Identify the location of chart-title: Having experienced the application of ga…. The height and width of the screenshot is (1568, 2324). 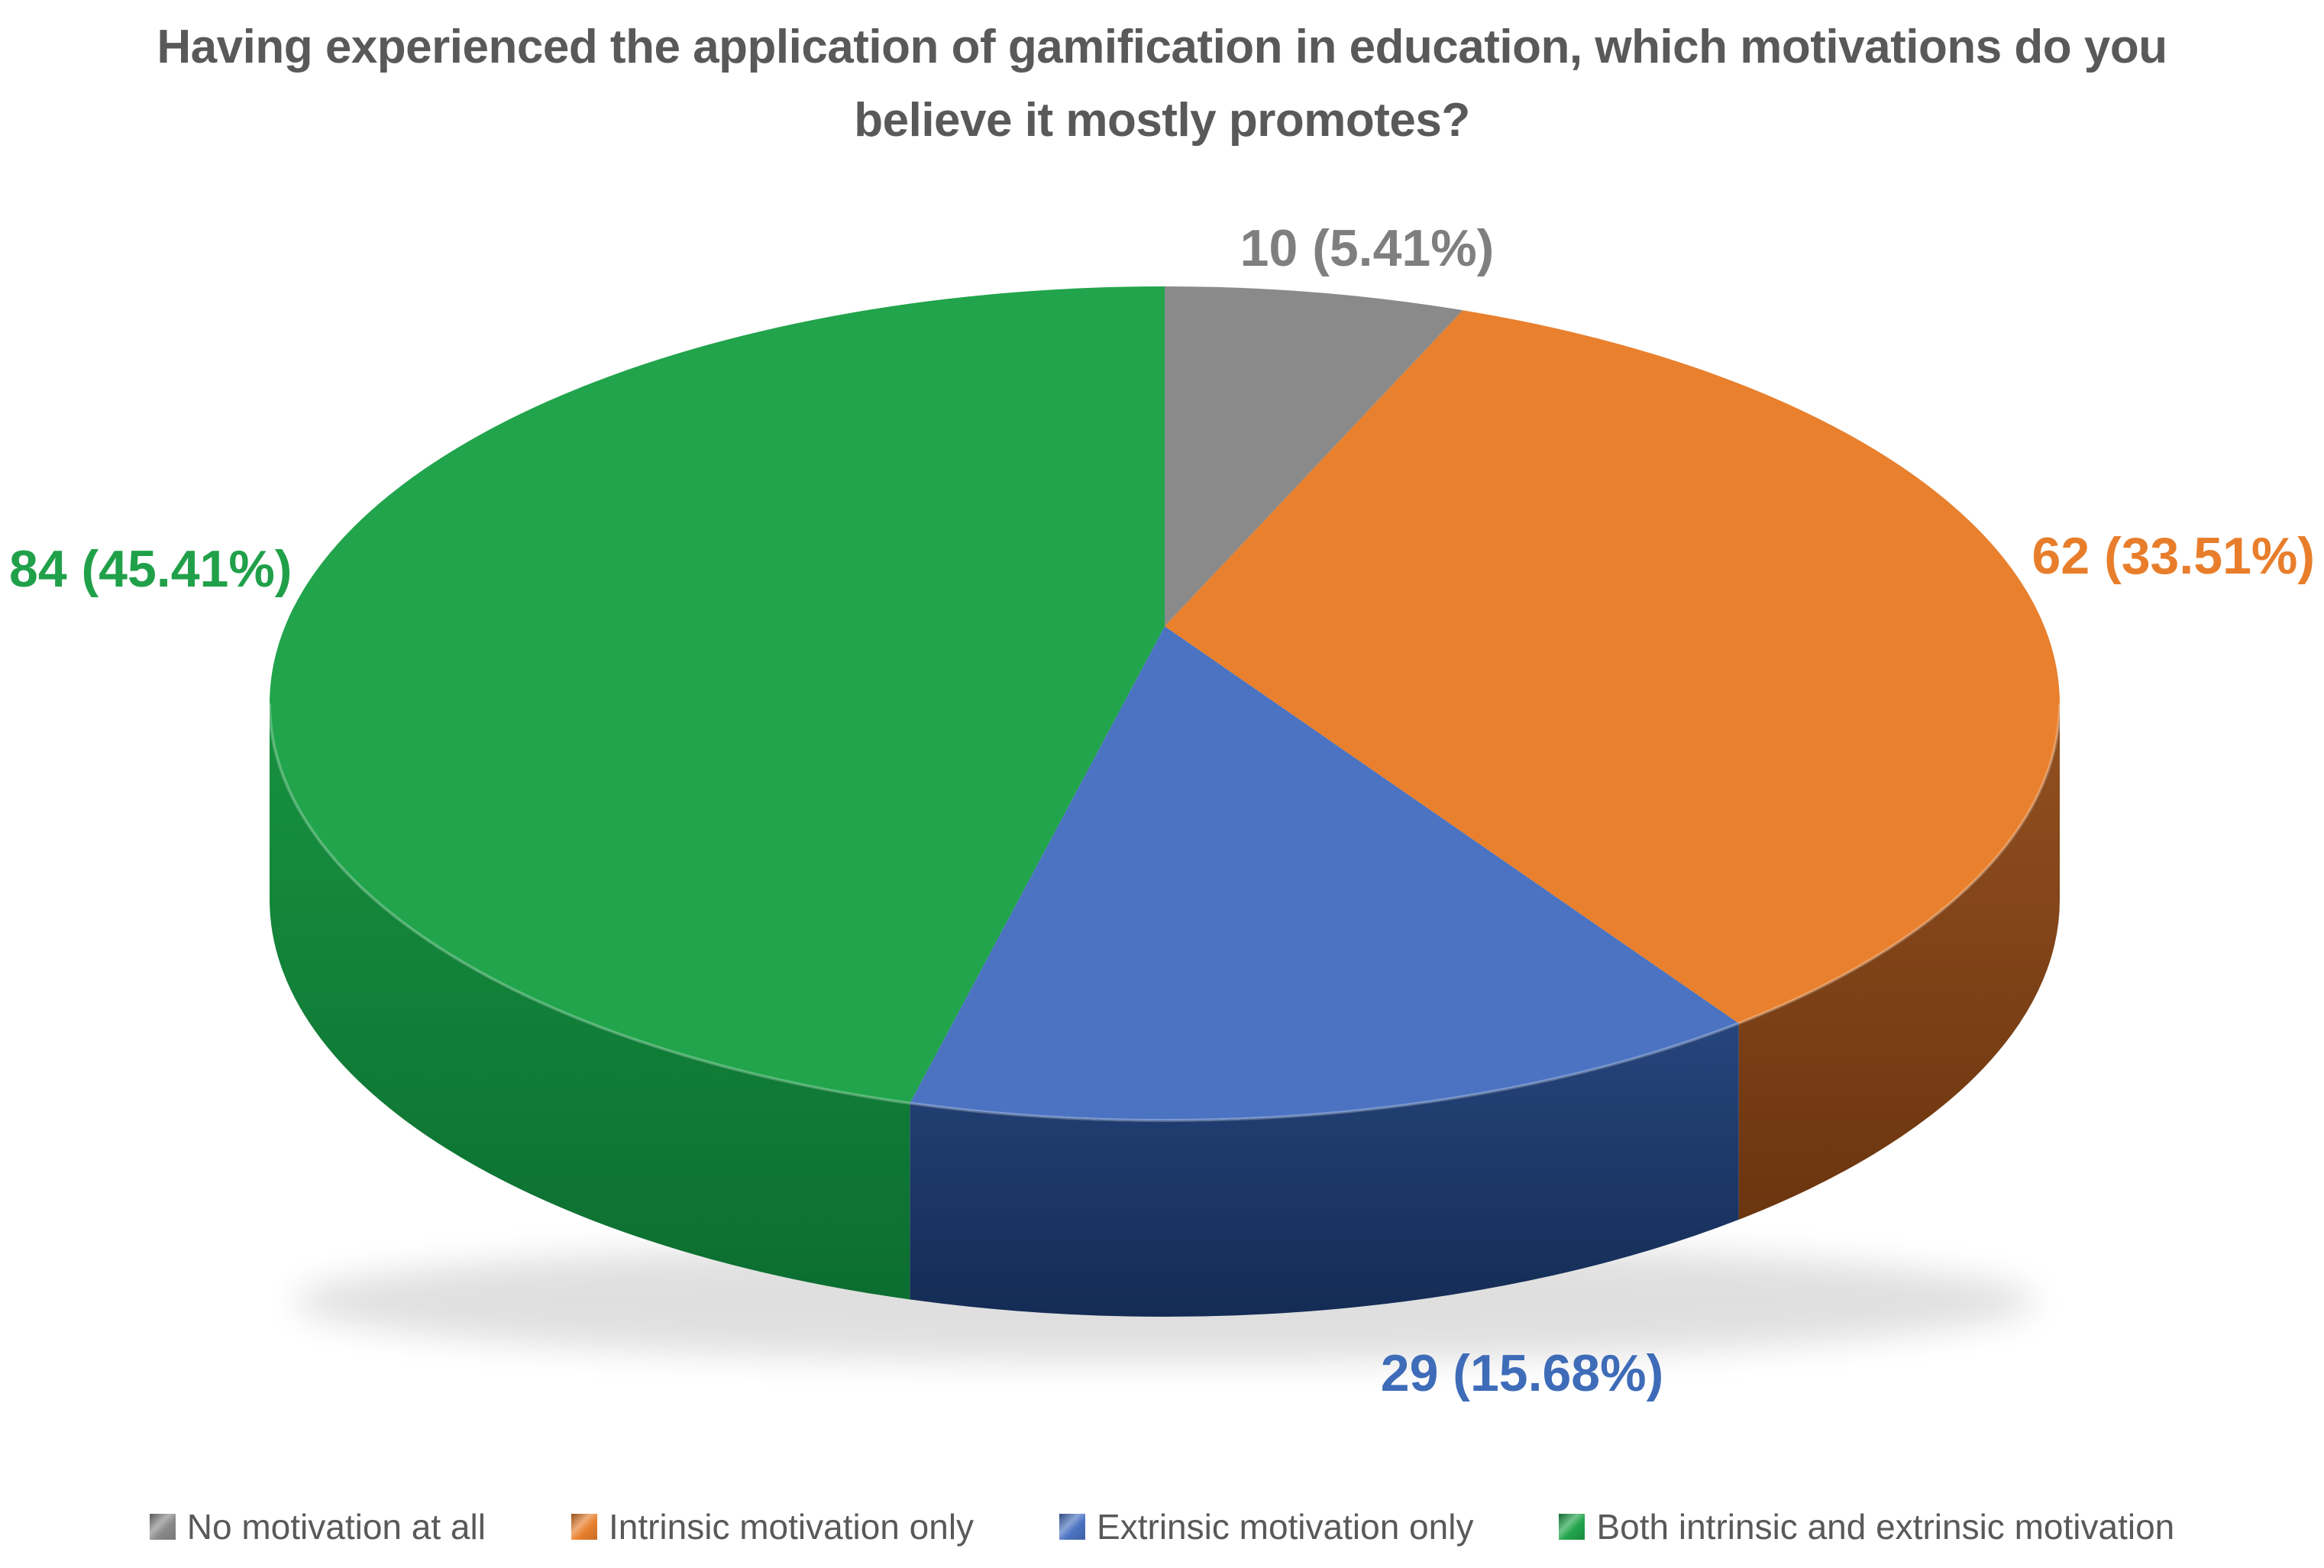
(1162, 84).